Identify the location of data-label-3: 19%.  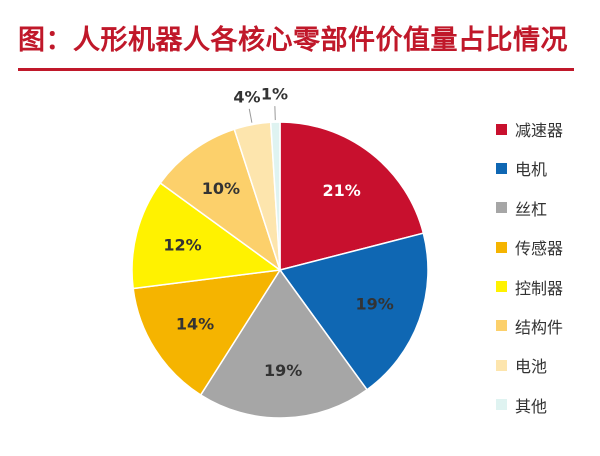
(283, 370).